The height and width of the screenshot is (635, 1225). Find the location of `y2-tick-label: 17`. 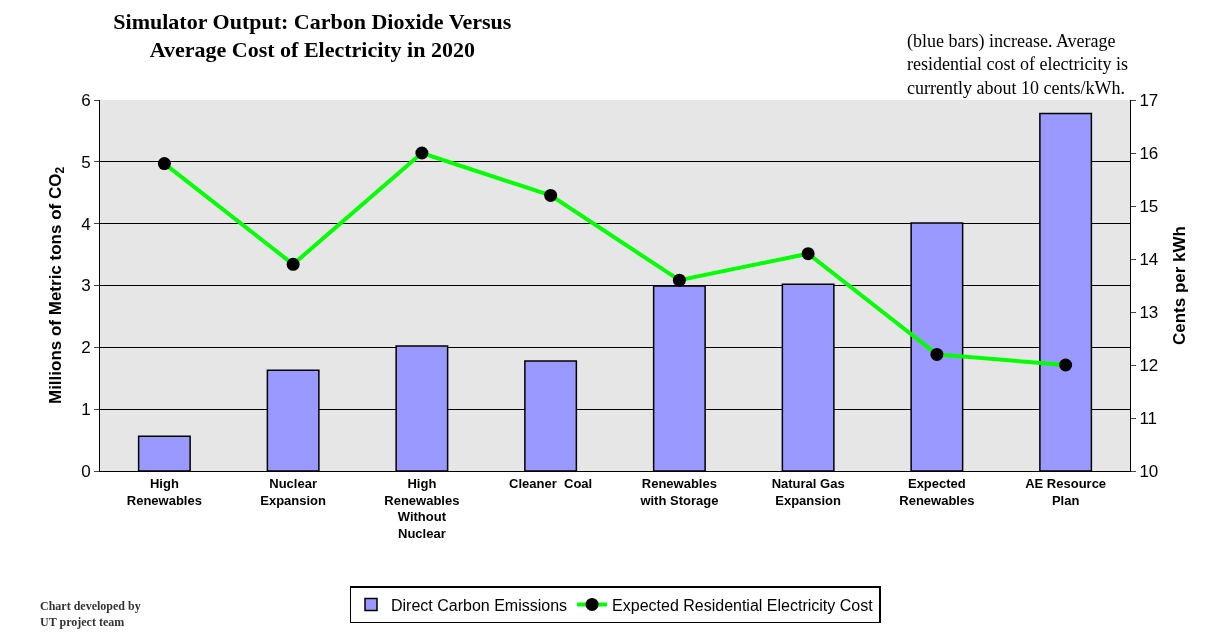

y2-tick-label: 17 is located at coordinates (1149, 100).